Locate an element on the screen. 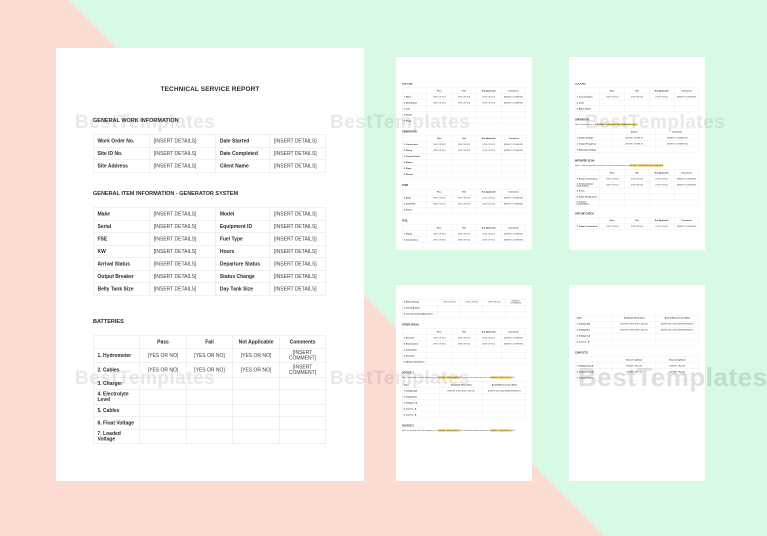  section-heading-cooling: COOLING is located at coordinates (580, 84).